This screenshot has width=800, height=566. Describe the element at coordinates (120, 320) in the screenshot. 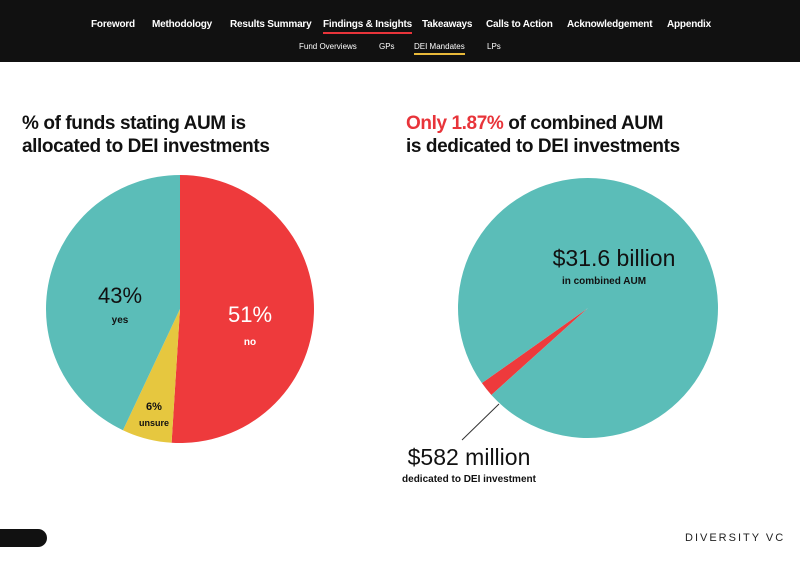

I see `yes-label: yes` at that location.